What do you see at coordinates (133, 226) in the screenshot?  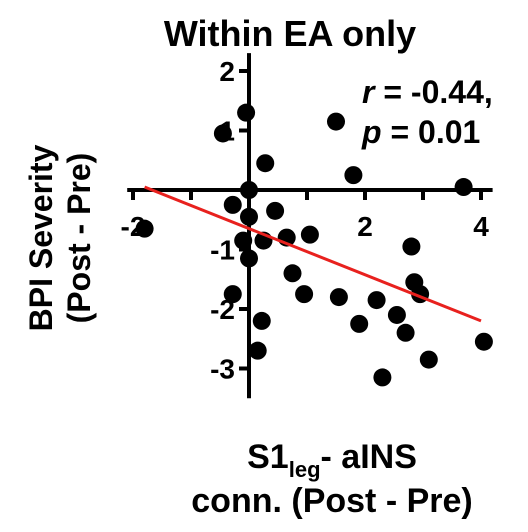 I see `x-tick-label: -2` at bounding box center [133, 226].